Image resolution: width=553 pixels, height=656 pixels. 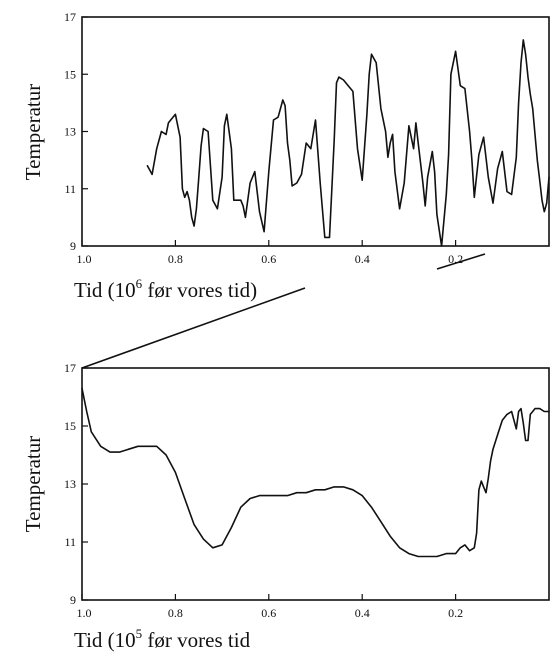 What do you see at coordinates (461, 261) in the screenshot?
I see `zoom-connector-right` at bounding box center [461, 261].